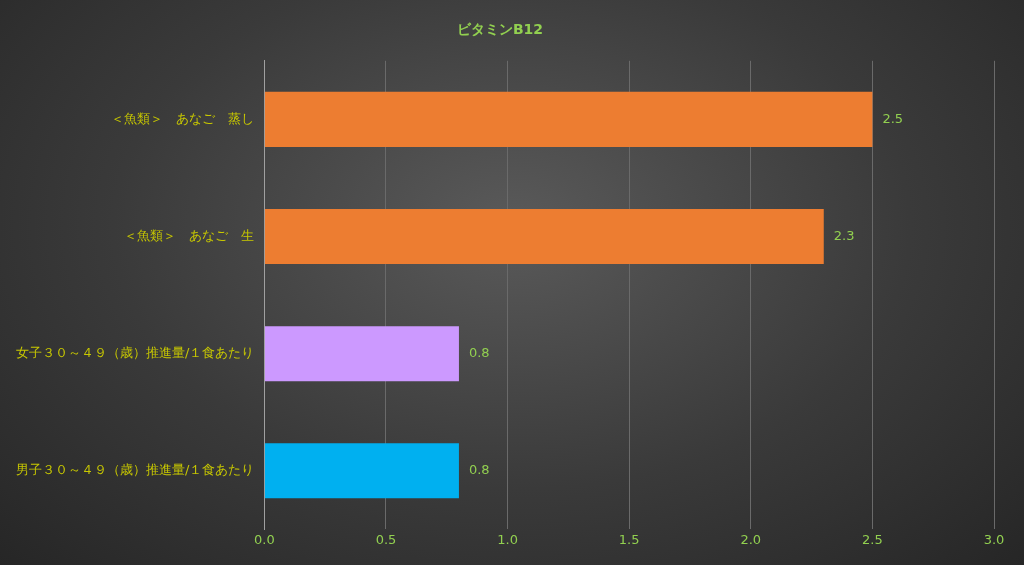  I want to click on x-tick-label: 2.5, so click(872, 539).